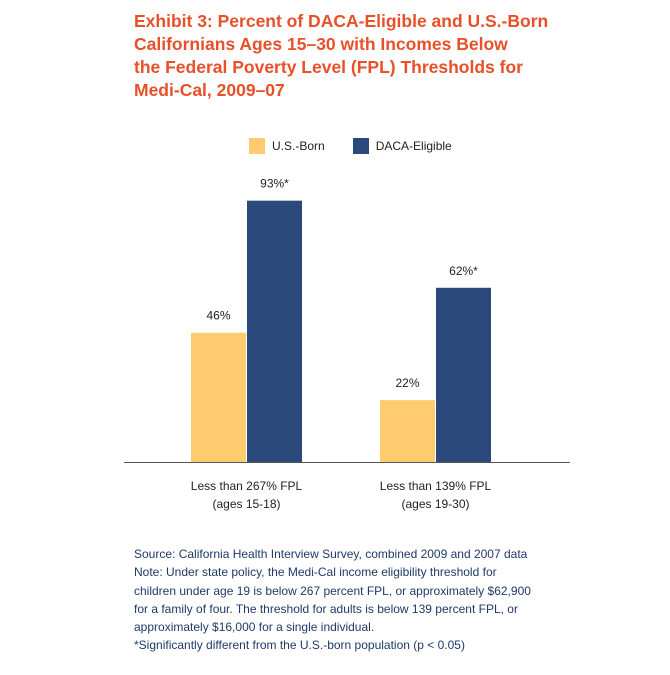  I want to click on data-label: 46%, so click(218, 316).